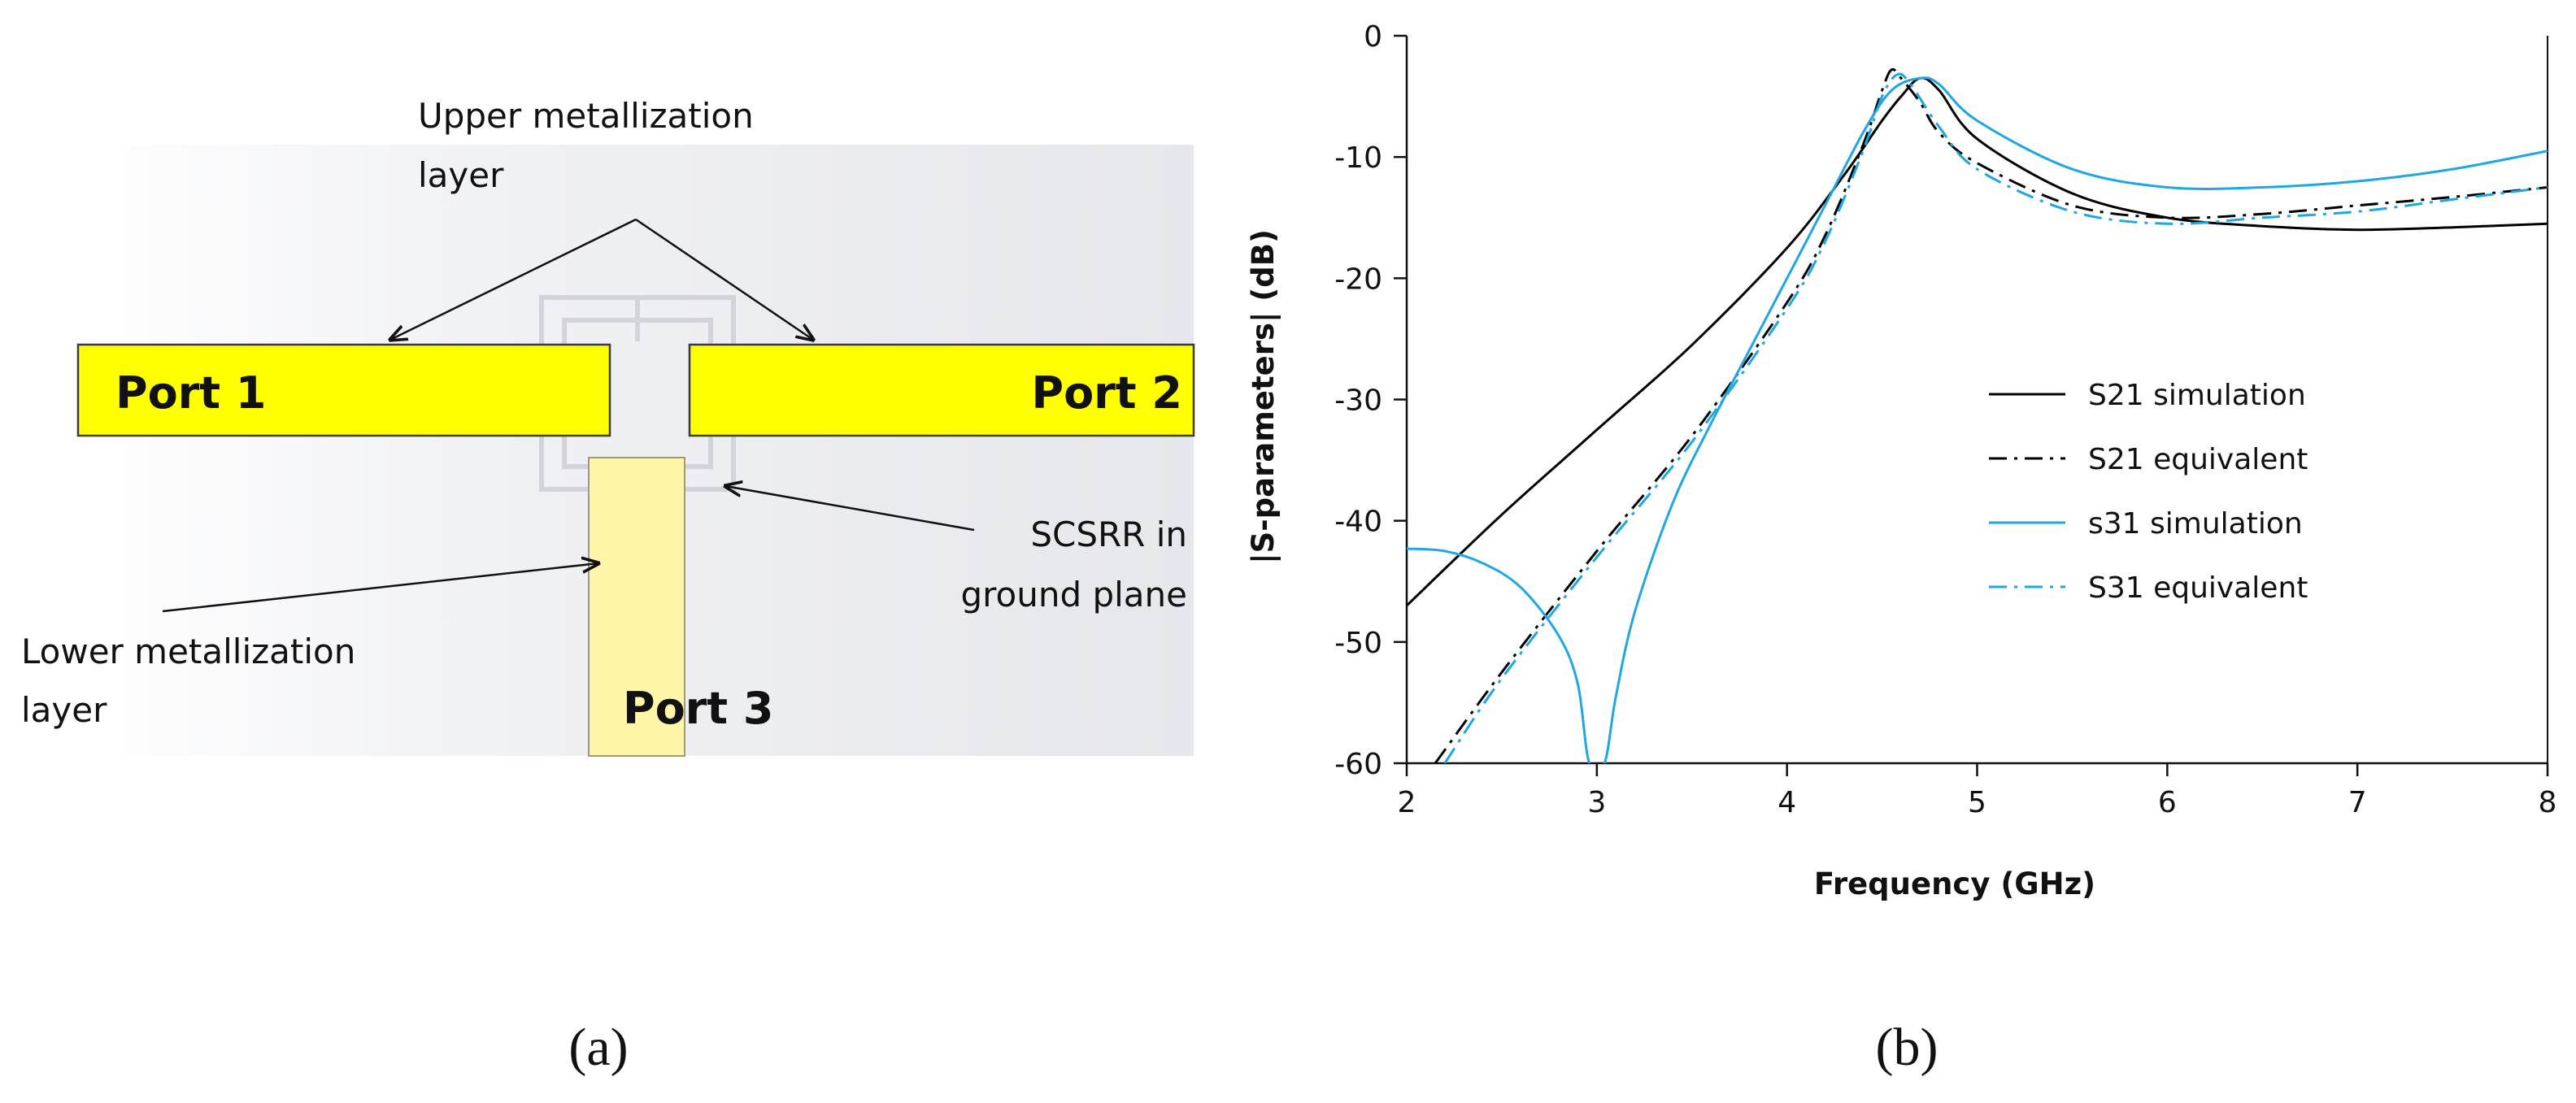  Describe the element at coordinates (1373, 37) in the screenshot. I see `y-tick-label: 0` at that location.